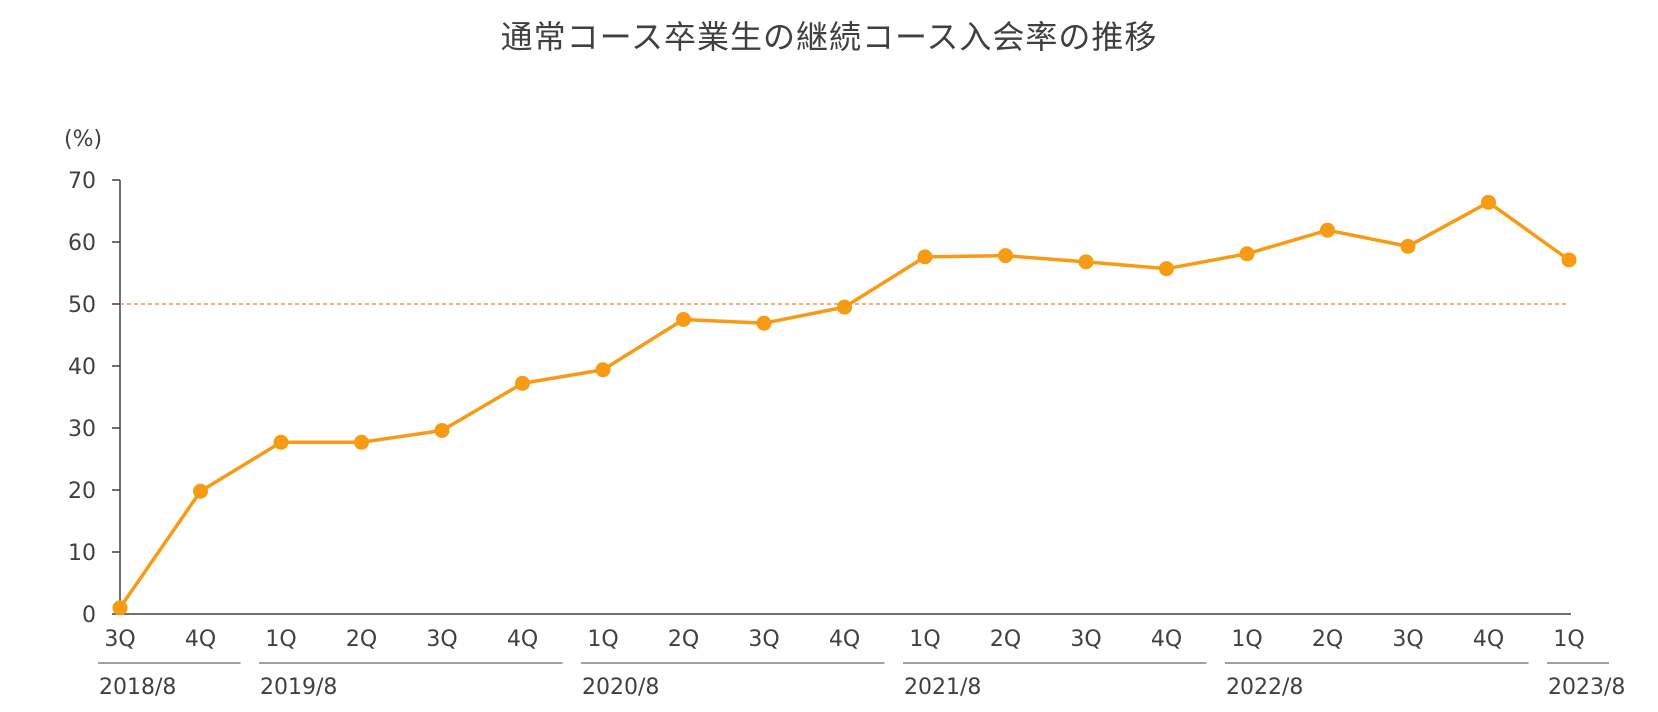 This screenshot has height=712, width=1658. What do you see at coordinates (1586, 687) in the screenshot?
I see `x-group-label: 2023/8` at bounding box center [1586, 687].